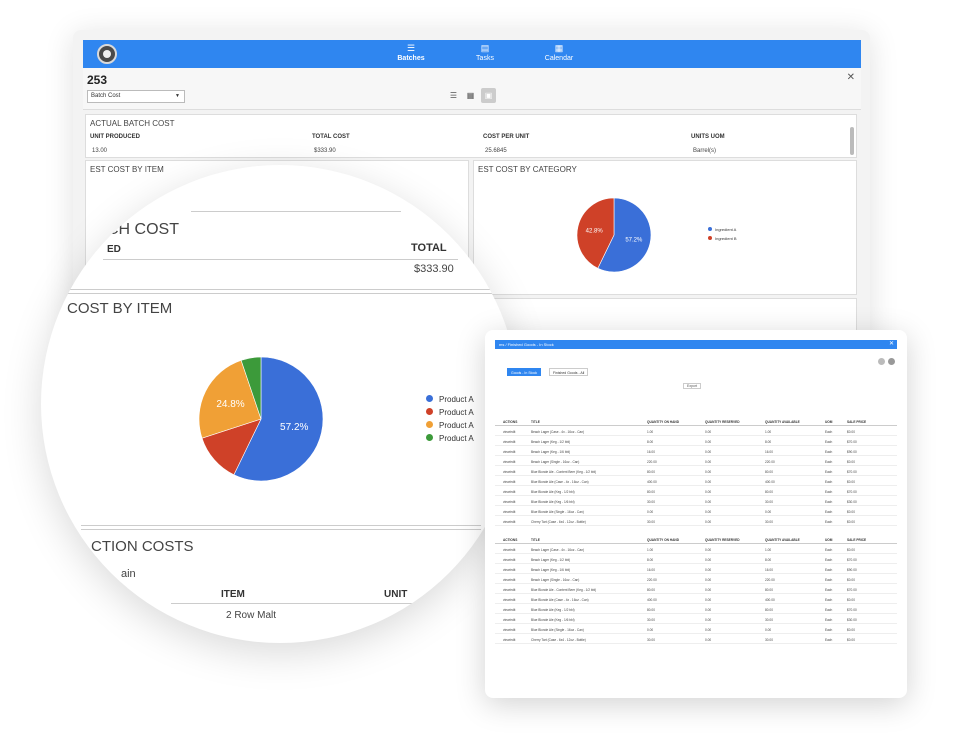 This screenshot has width=960, height=747. I want to click on nav-batches: ☰ Batches, so click(411, 53).